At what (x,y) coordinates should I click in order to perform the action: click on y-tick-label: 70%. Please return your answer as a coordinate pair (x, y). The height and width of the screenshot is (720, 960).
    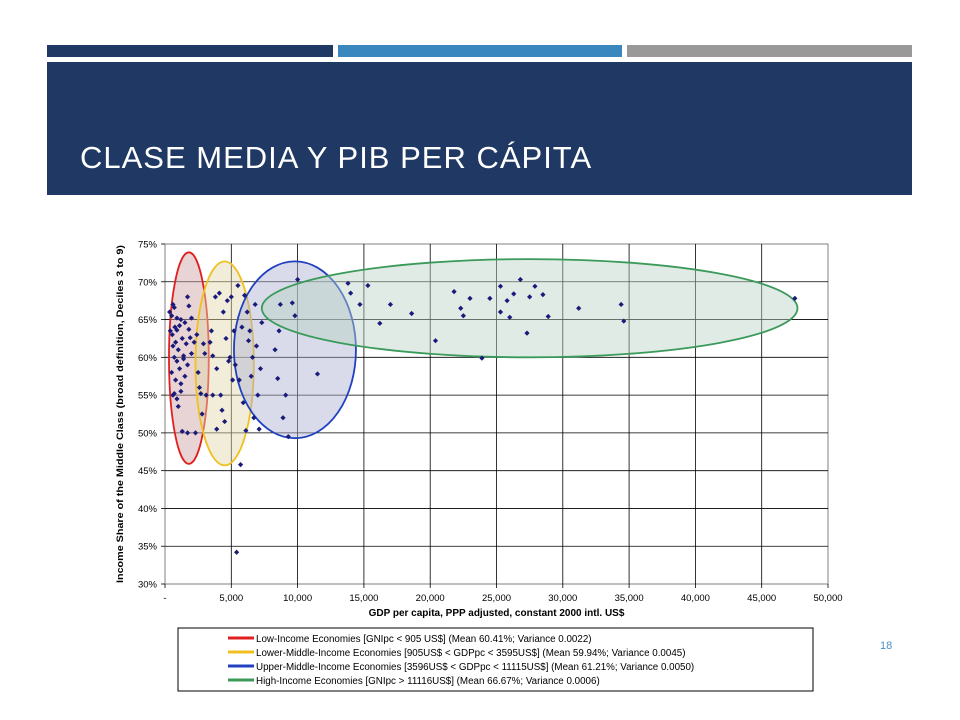
    Looking at the image, I should click on (148, 282).